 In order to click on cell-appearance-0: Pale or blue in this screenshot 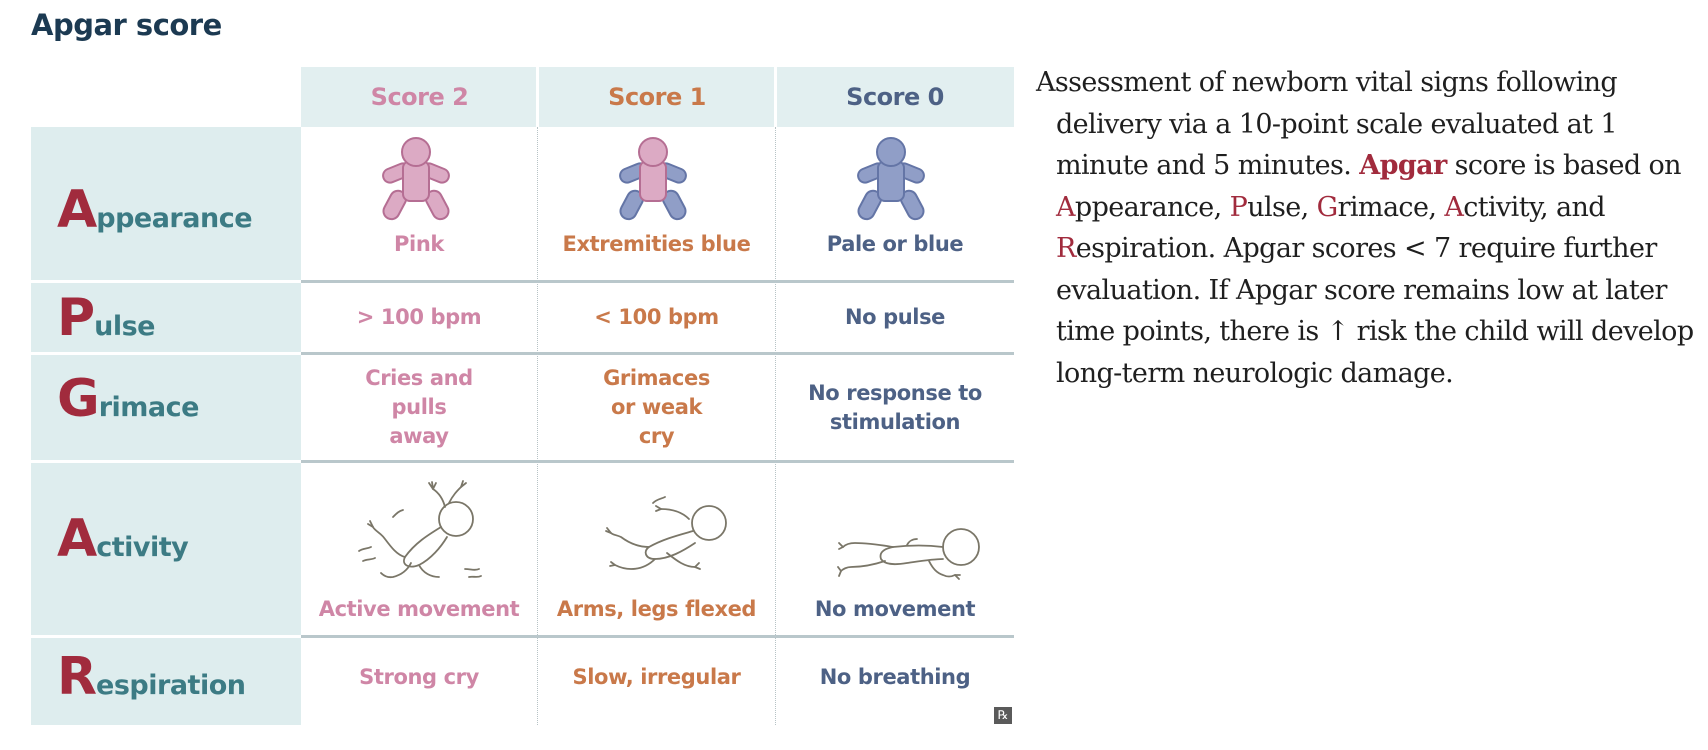, I will do `click(895, 243)`.